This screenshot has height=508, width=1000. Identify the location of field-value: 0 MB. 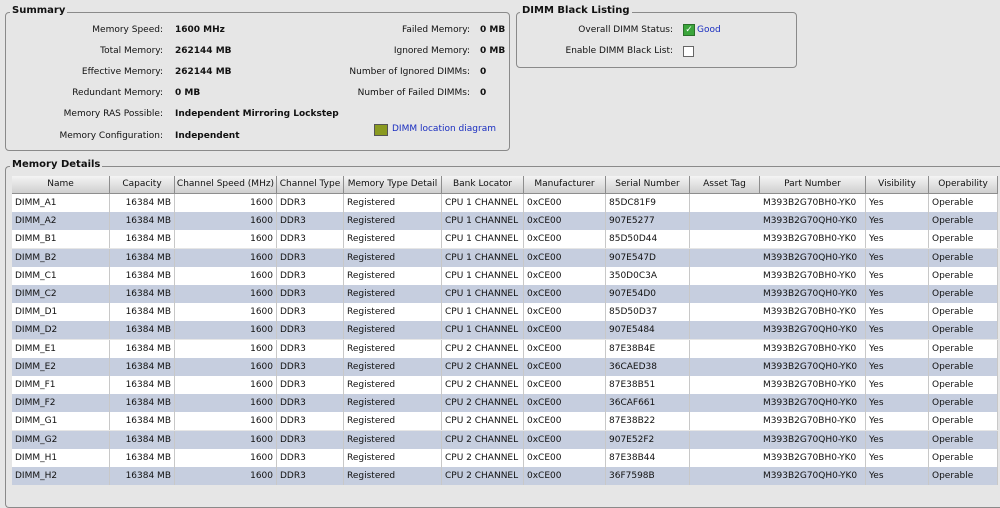
(188, 93).